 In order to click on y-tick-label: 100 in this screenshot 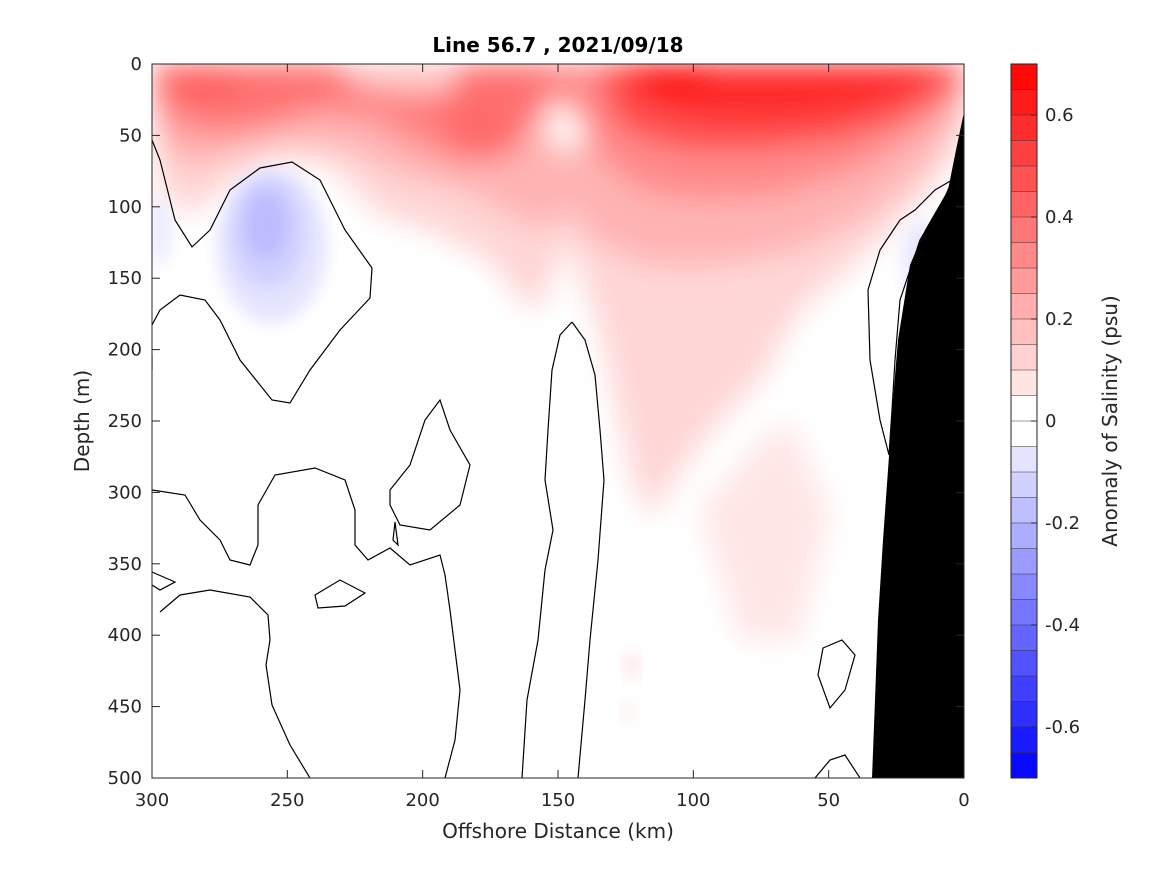, I will do `click(125, 207)`.